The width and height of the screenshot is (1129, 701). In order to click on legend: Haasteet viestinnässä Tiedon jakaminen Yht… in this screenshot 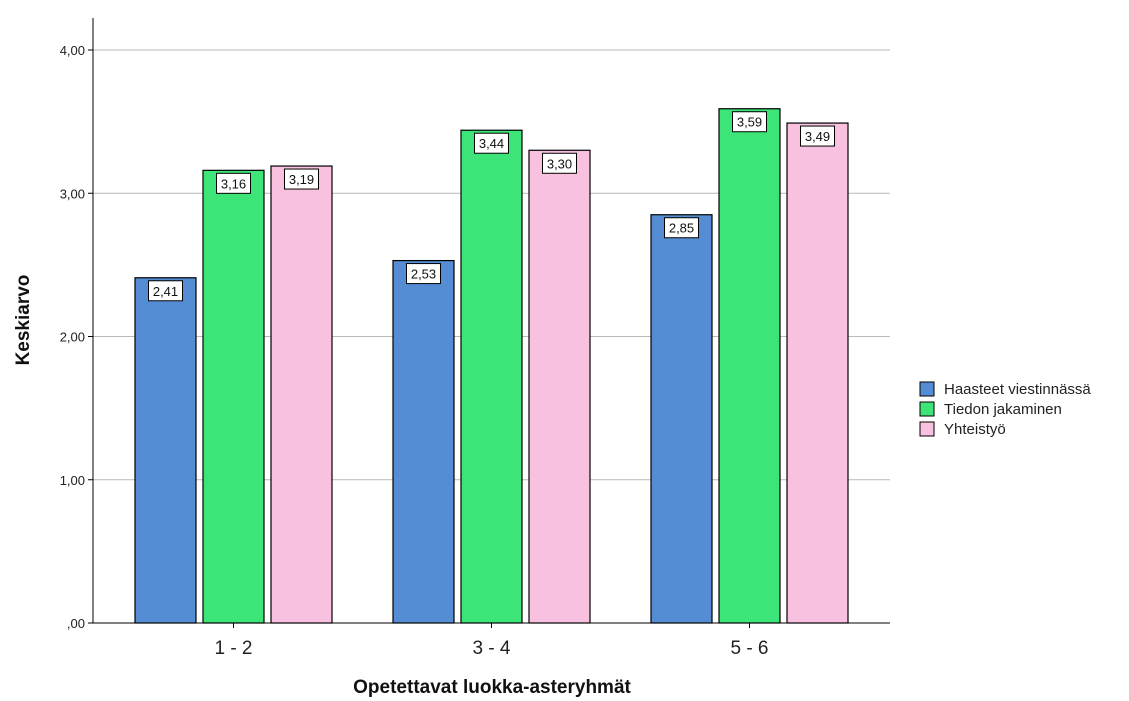, I will do `click(1005, 409)`.